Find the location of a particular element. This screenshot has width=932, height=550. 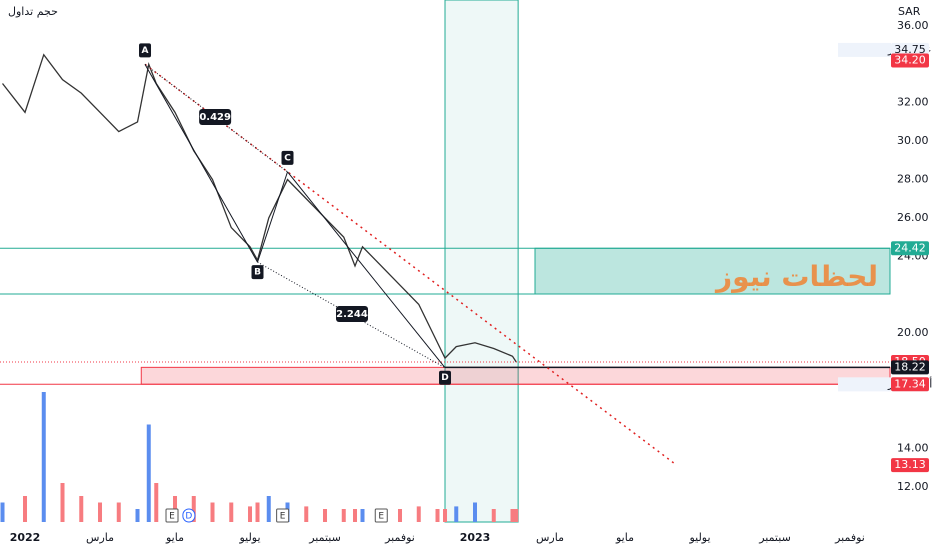

event-label: D is located at coordinates (188, 517).